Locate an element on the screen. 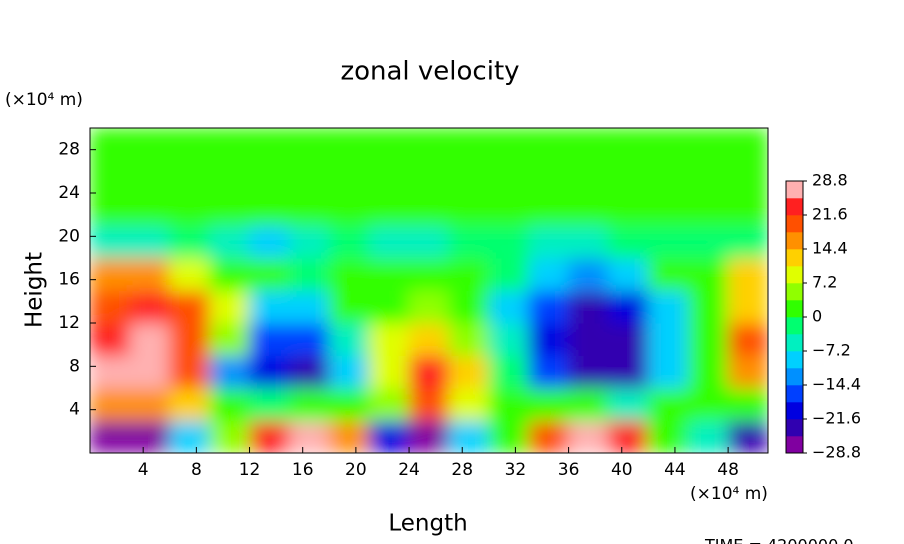  x-tick-label: 40 is located at coordinates (622, 470).